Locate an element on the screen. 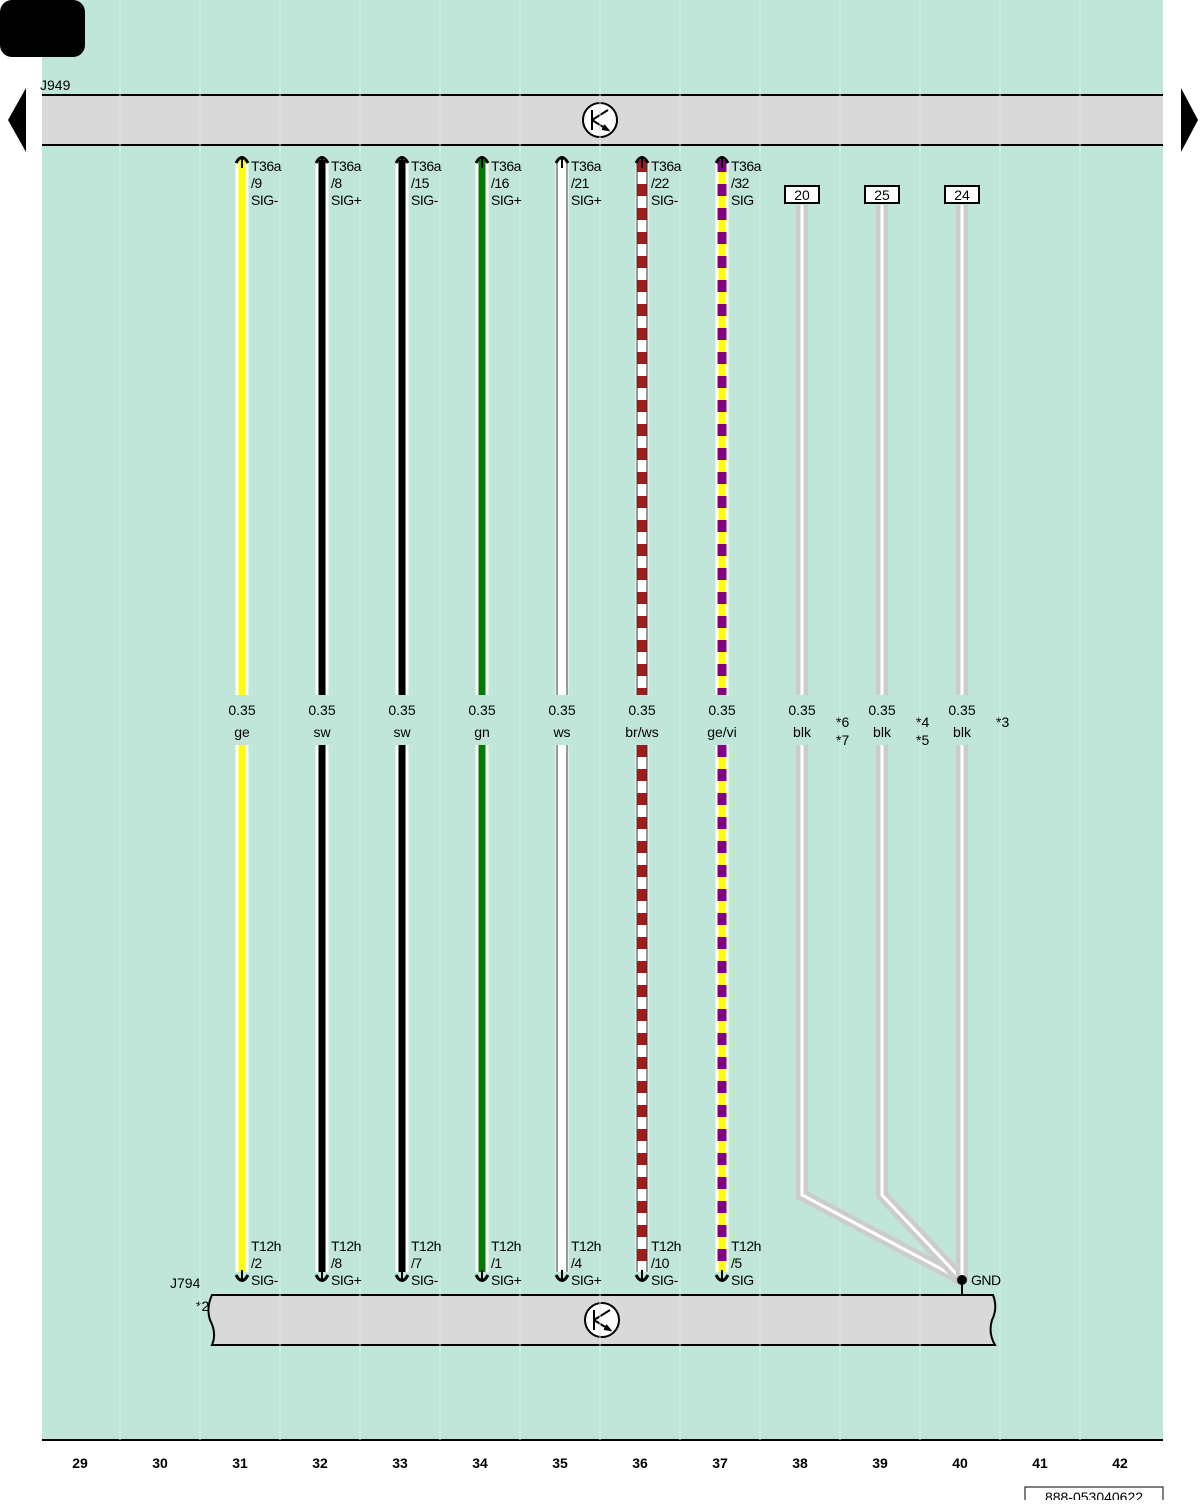 Image resolution: width=1200 pixels, height=1505 pixels. prev-arrow is located at coordinates (17, 120).